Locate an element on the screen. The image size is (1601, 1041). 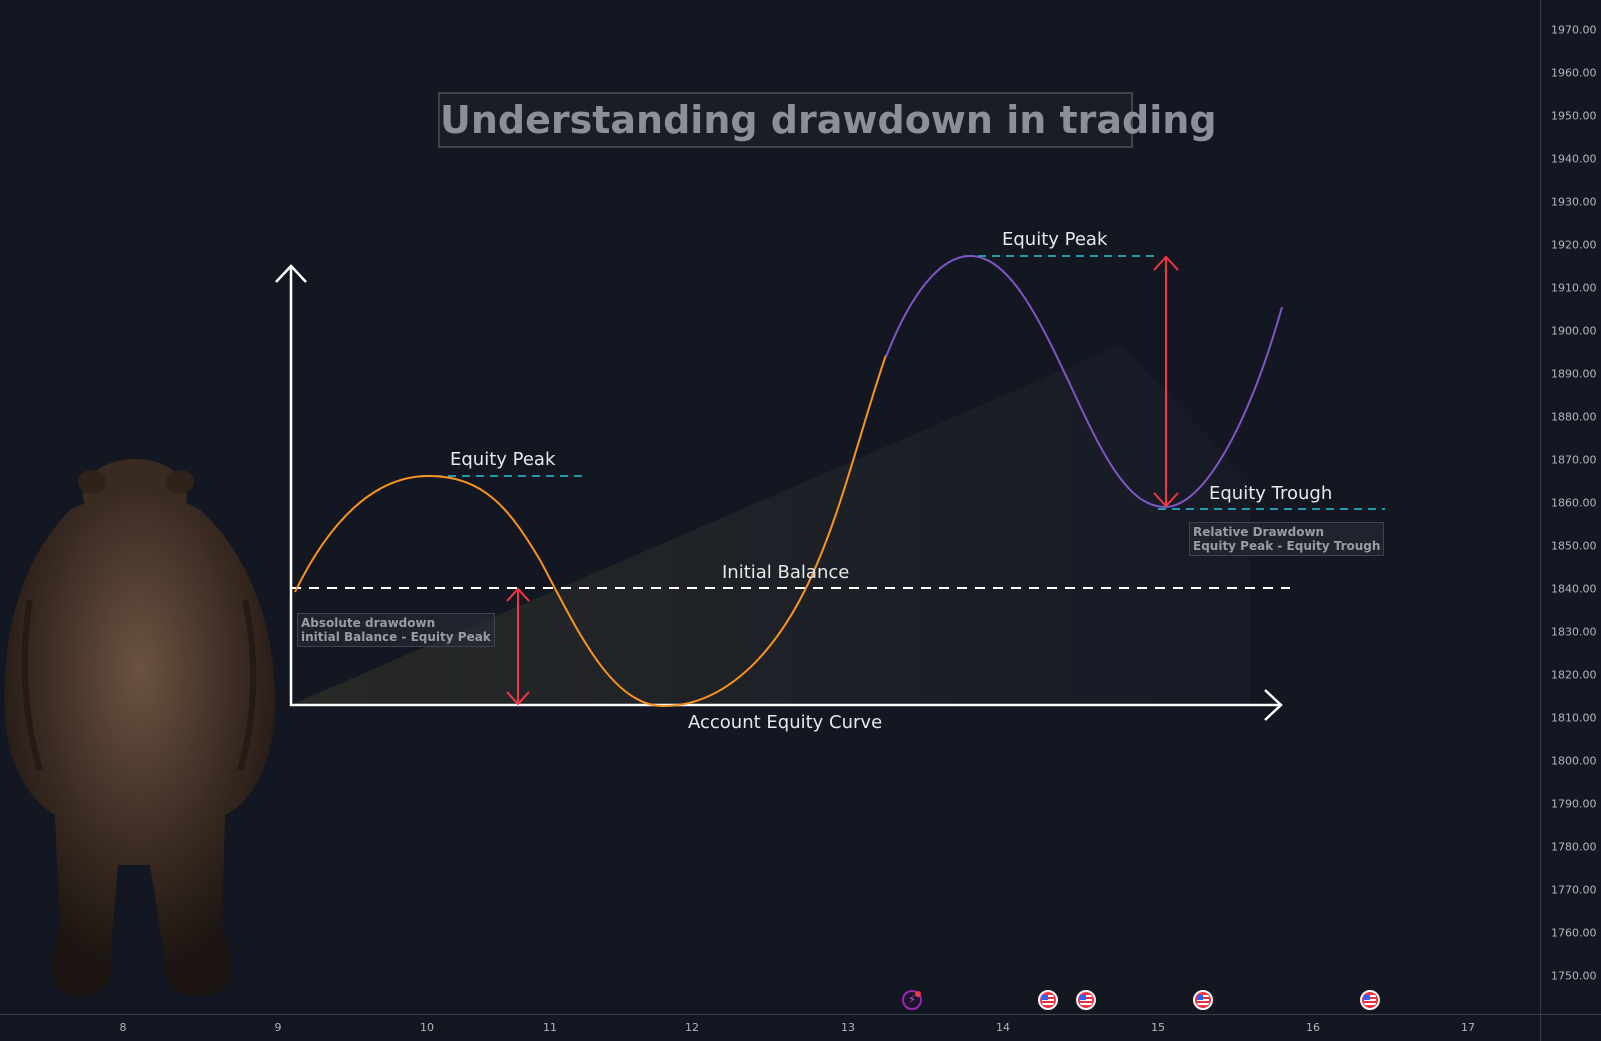
price-tick: 1910.00 is located at coordinates (1574, 288).